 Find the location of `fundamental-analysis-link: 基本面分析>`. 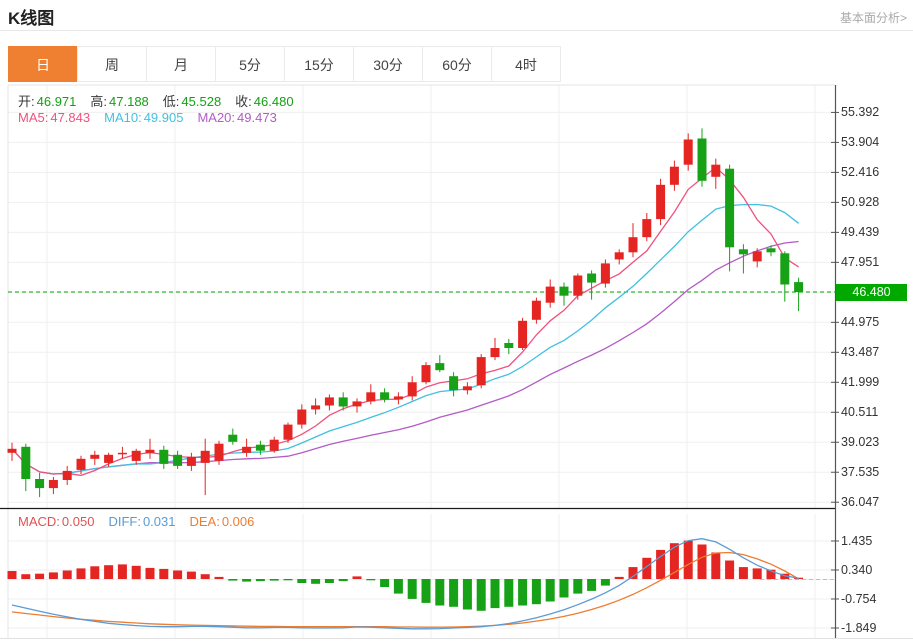

fundamental-analysis-link: 基本面分析> is located at coordinates (873, 18).